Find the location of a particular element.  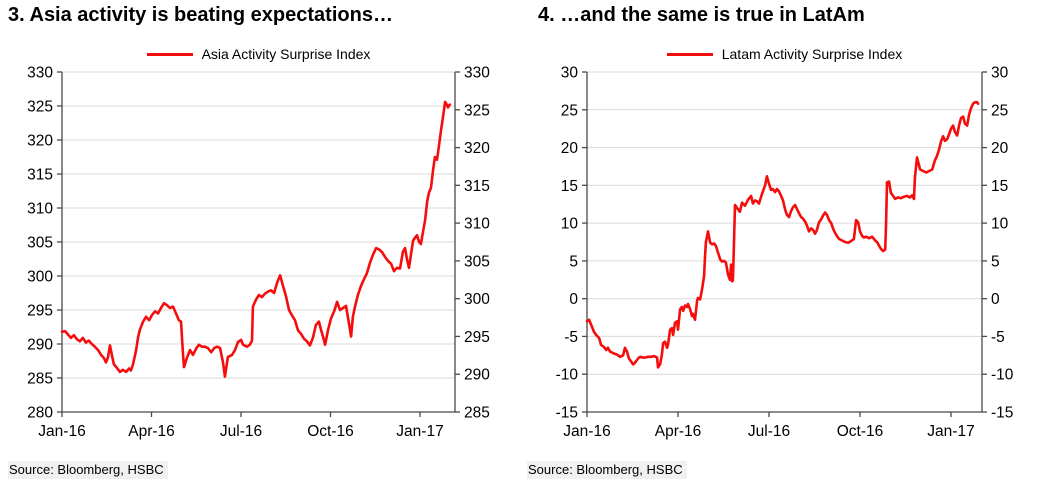

y-right-tick-label: 325 is located at coordinates (477, 110).